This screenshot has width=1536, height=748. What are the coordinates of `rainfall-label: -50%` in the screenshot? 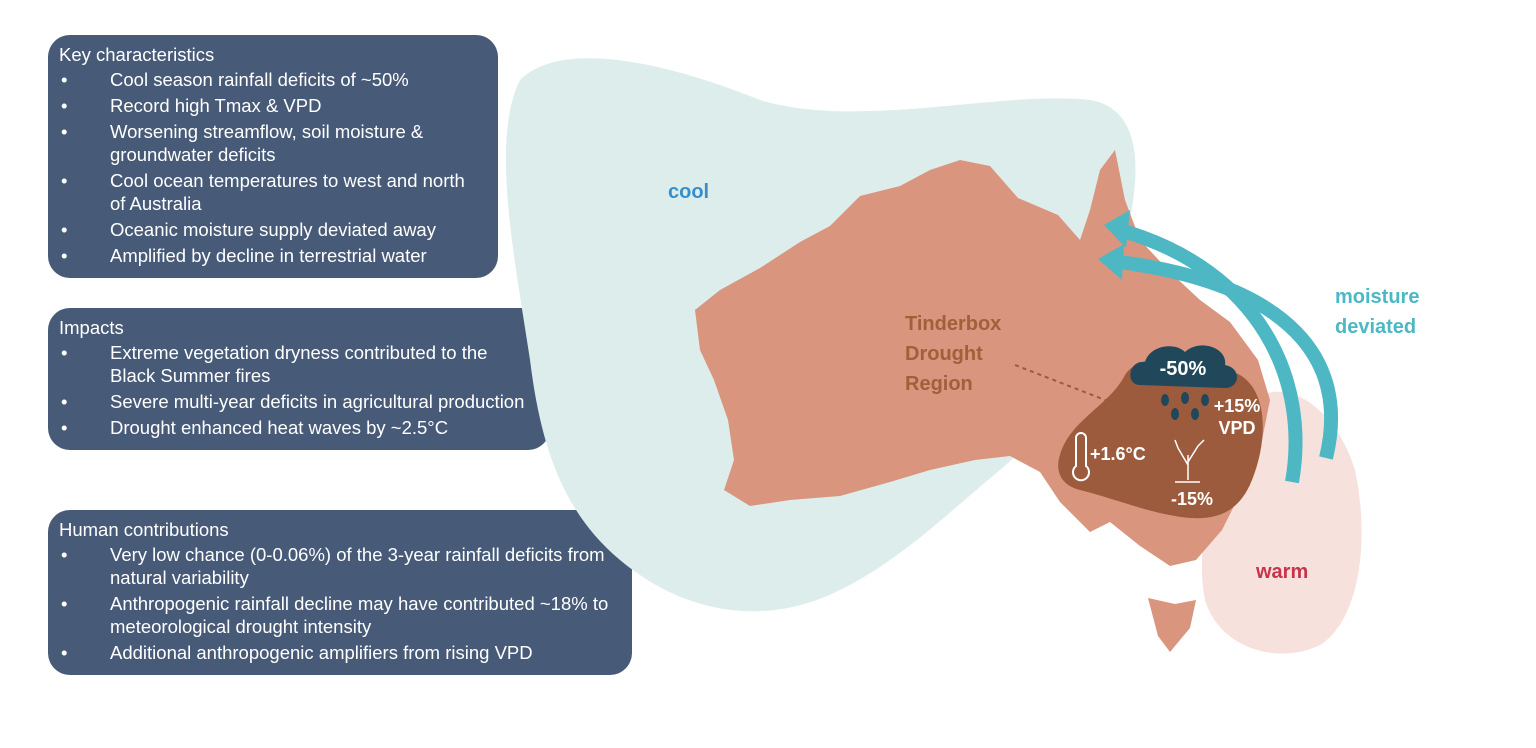 It's located at (1183, 369).